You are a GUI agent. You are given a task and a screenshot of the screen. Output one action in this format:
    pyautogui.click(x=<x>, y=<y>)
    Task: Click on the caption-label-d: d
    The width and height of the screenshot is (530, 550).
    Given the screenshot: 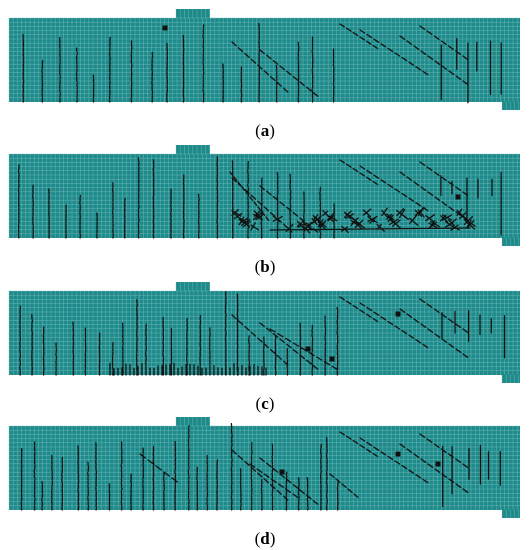 What is the action you would take?
    pyautogui.click(x=265, y=538)
    